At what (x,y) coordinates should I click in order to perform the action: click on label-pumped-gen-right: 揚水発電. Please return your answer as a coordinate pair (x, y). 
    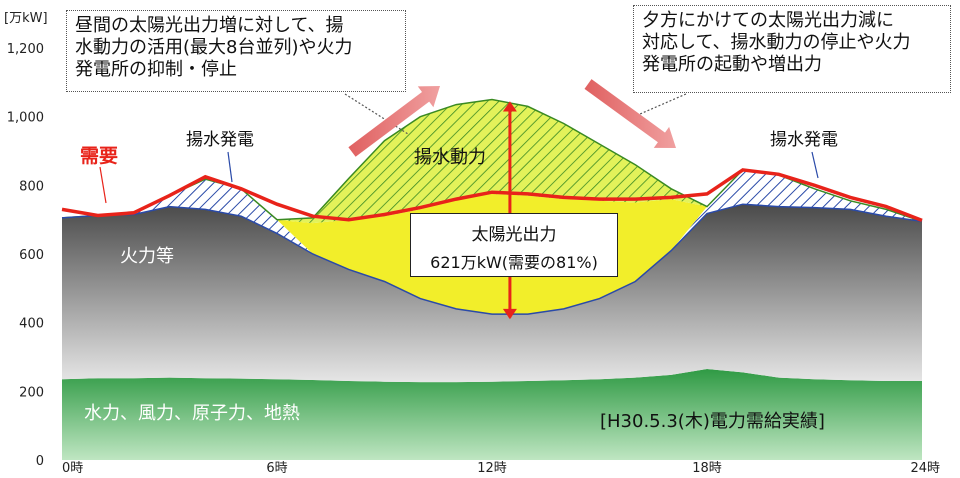
    Looking at the image, I should click on (804, 140).